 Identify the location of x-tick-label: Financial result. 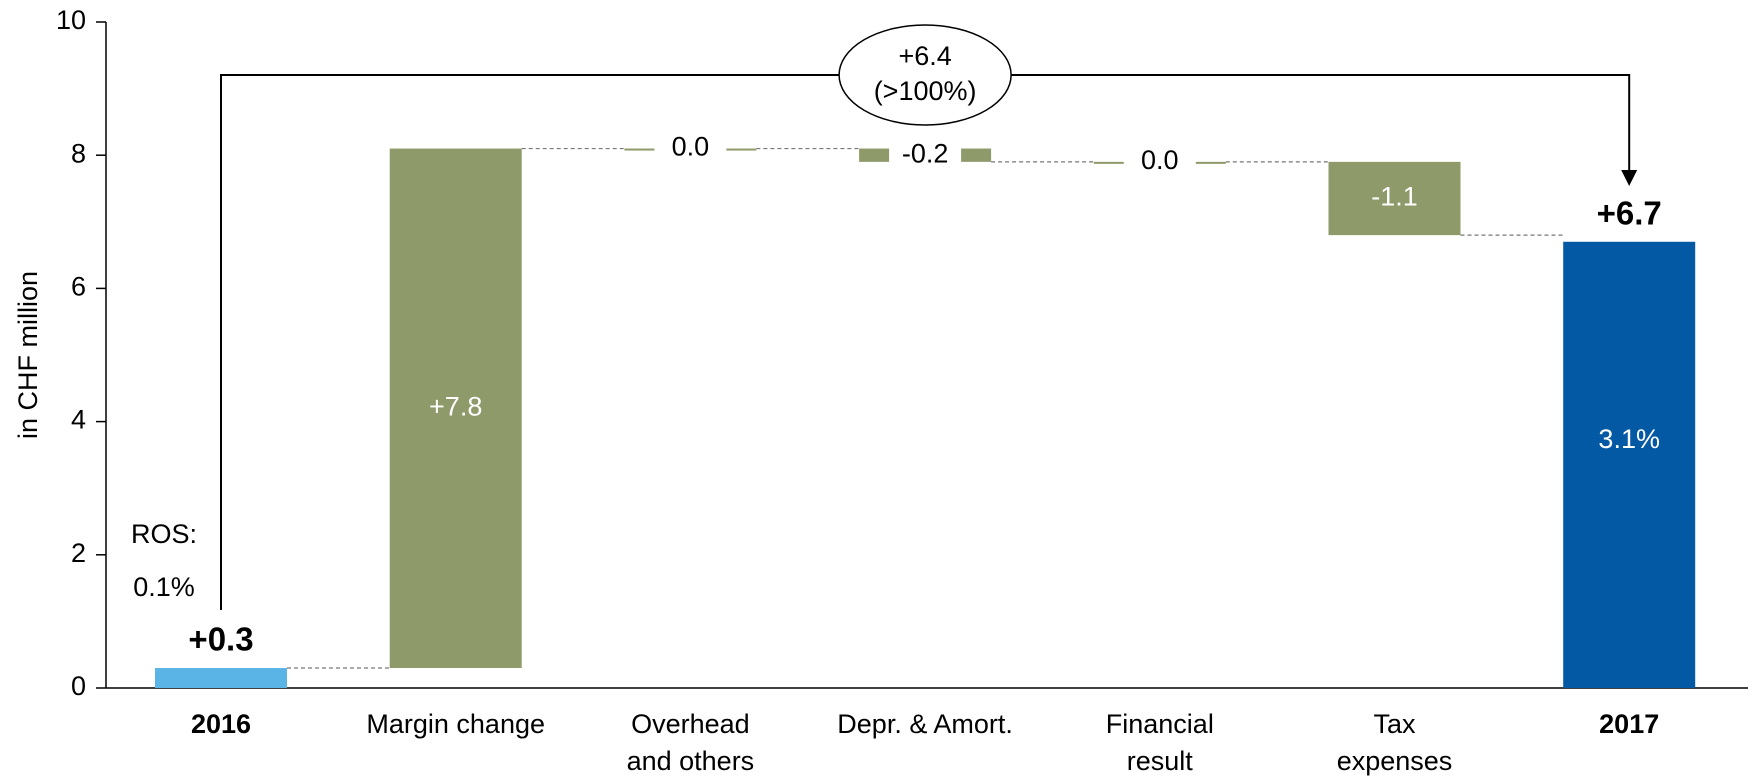
(1160, 742).